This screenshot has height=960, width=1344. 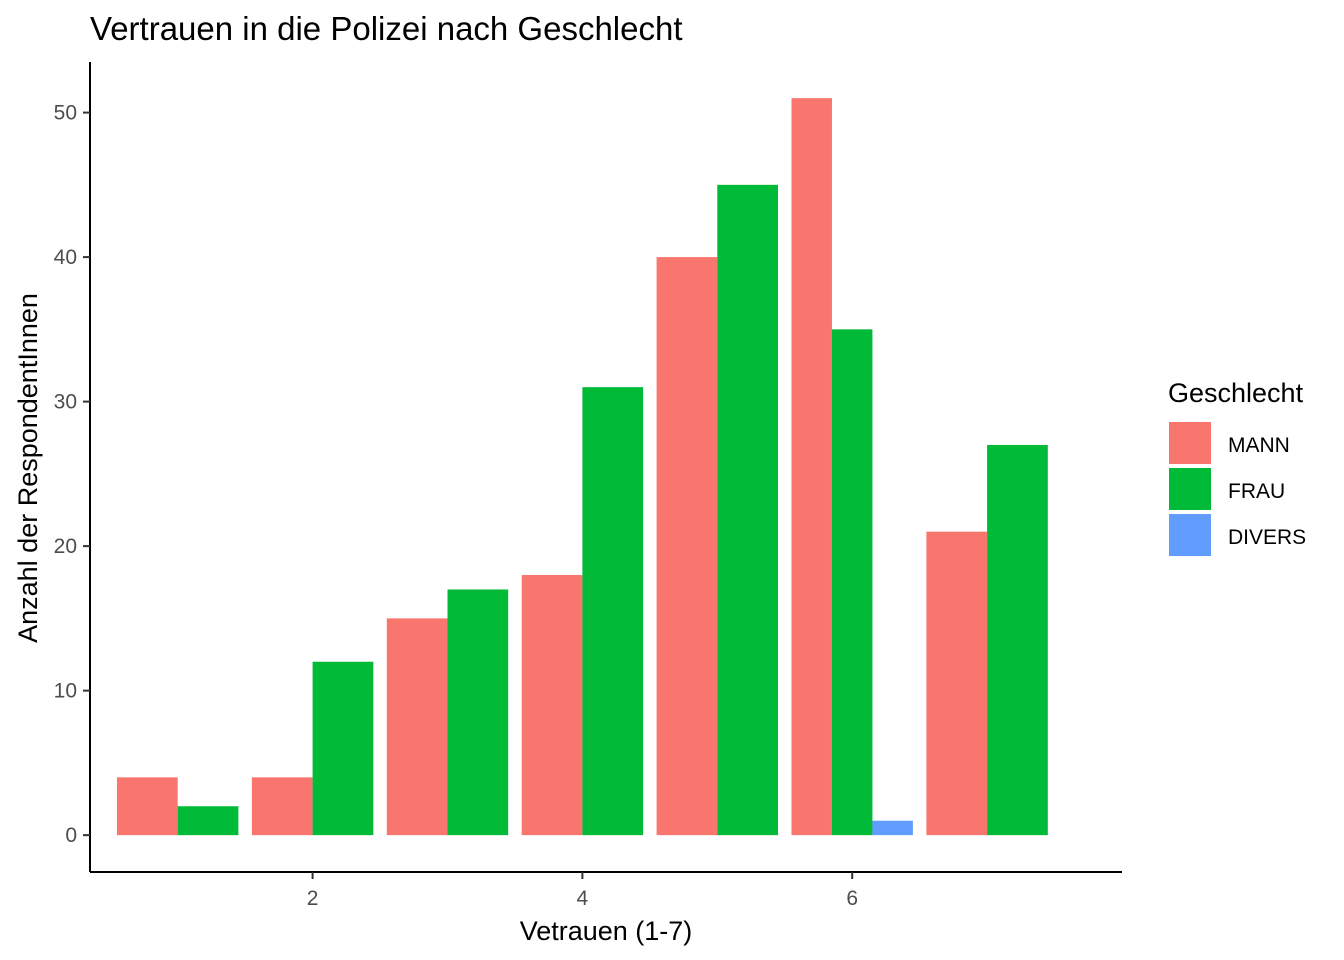 What do you see at coordinates (852, 898) in the screenshot?
I see `x-tick-label: 6` at bounding box center [852, 898].